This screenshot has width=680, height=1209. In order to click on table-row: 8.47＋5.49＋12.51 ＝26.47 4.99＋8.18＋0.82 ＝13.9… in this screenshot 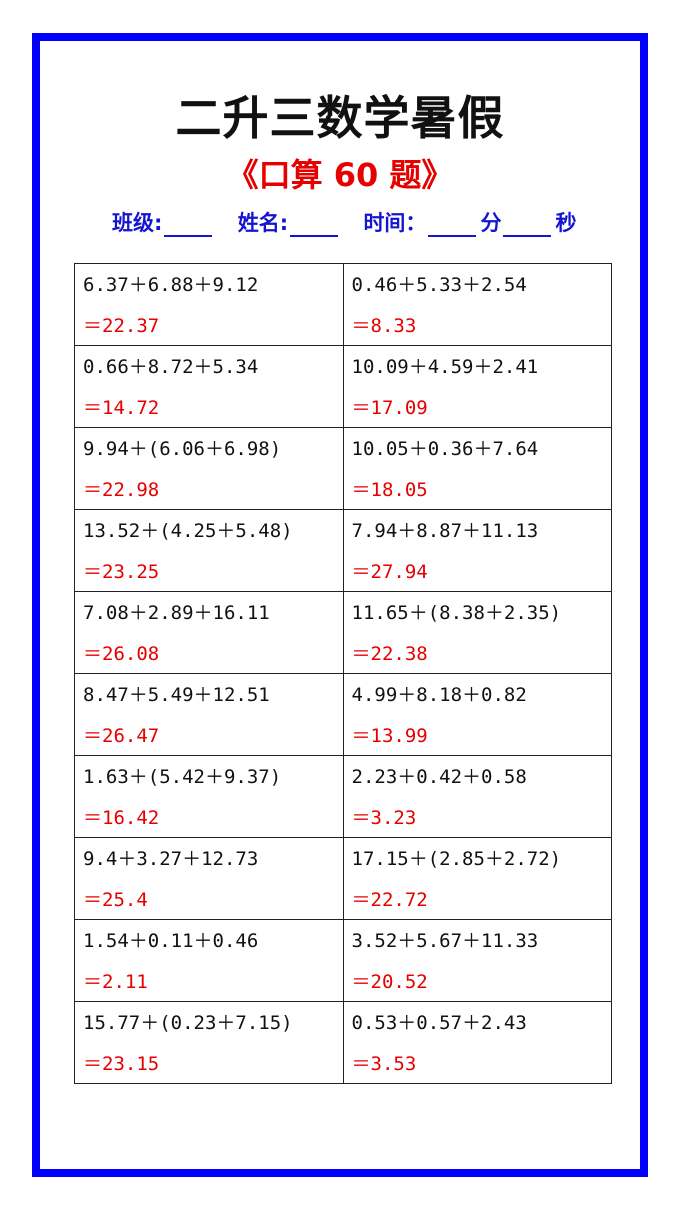, I will do `click(343, 714)`.